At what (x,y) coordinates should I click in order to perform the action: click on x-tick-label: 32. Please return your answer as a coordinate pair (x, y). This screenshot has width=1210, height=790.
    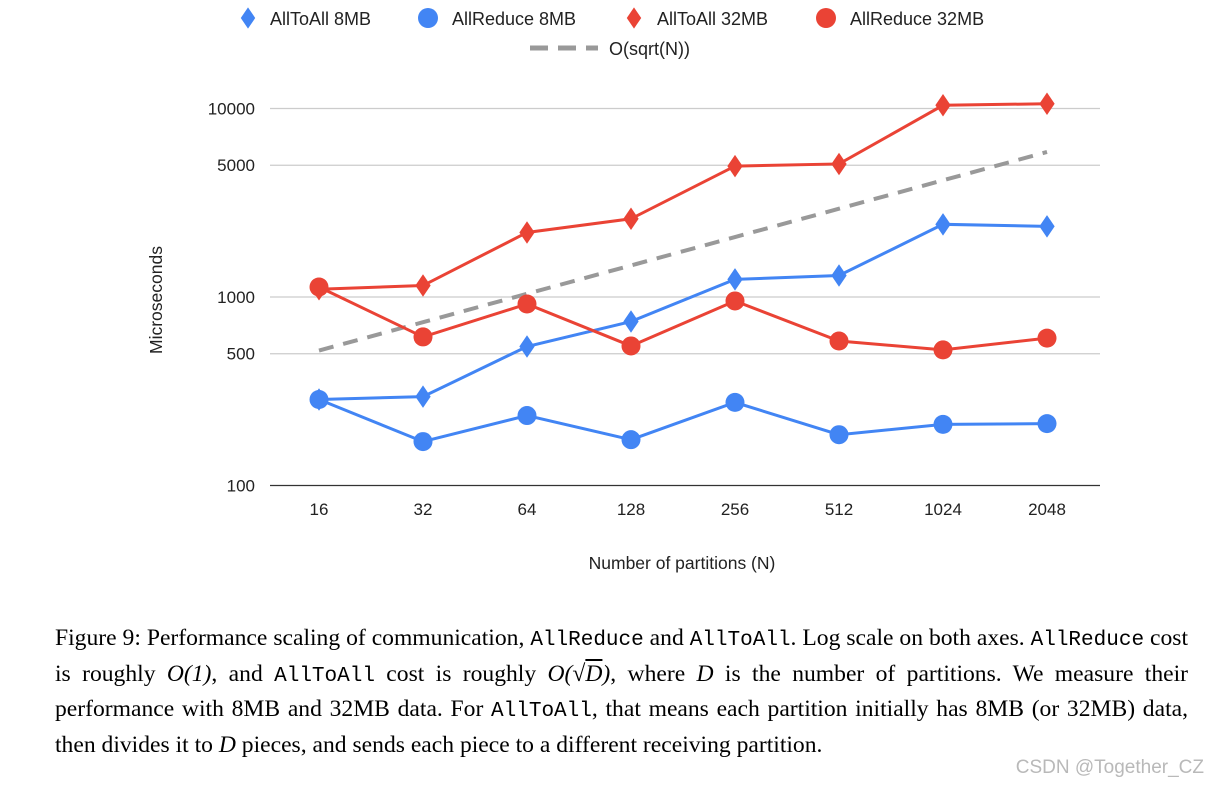
    Looking at the image, I should click on (423, 509).